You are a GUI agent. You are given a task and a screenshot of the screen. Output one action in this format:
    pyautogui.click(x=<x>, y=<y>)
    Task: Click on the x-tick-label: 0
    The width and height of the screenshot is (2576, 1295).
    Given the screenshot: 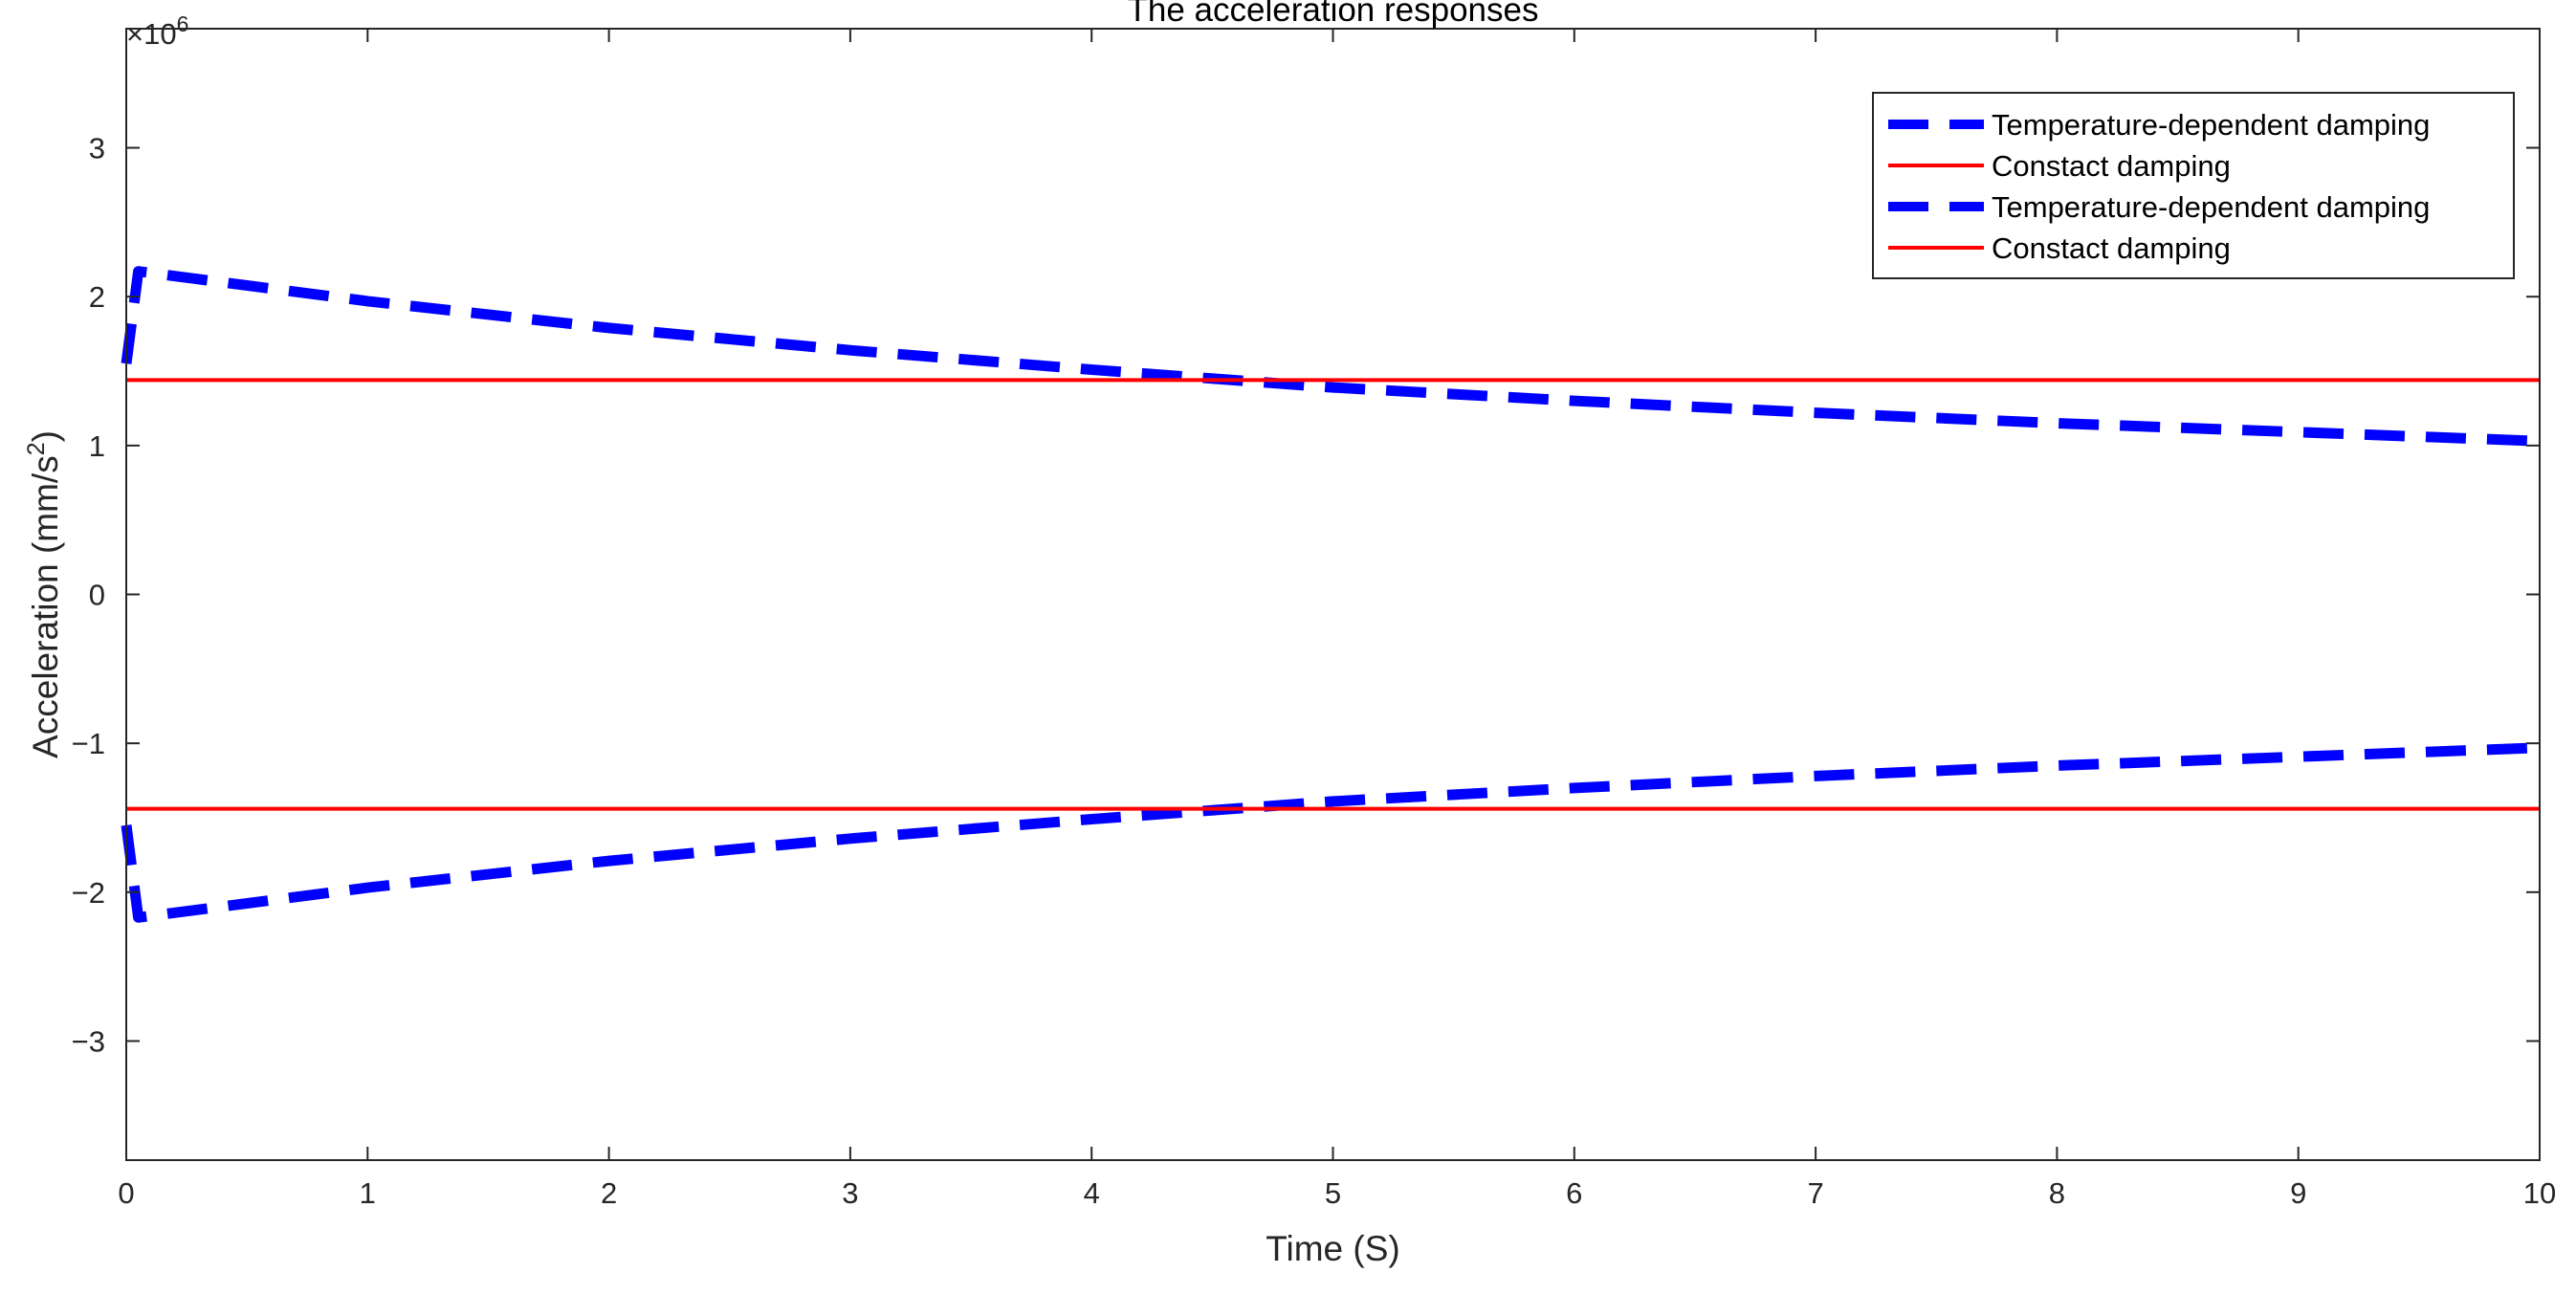 What is the action you would take?
    pyautogui.click(x=126, y=1193)
    